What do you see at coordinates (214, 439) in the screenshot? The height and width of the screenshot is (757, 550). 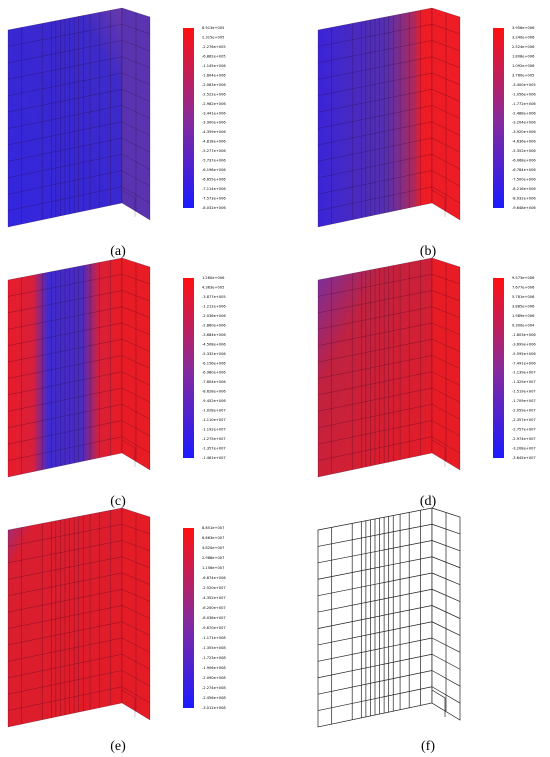 I see `colorbar-label: -1.275e+007` at bounding box center [214, 439].